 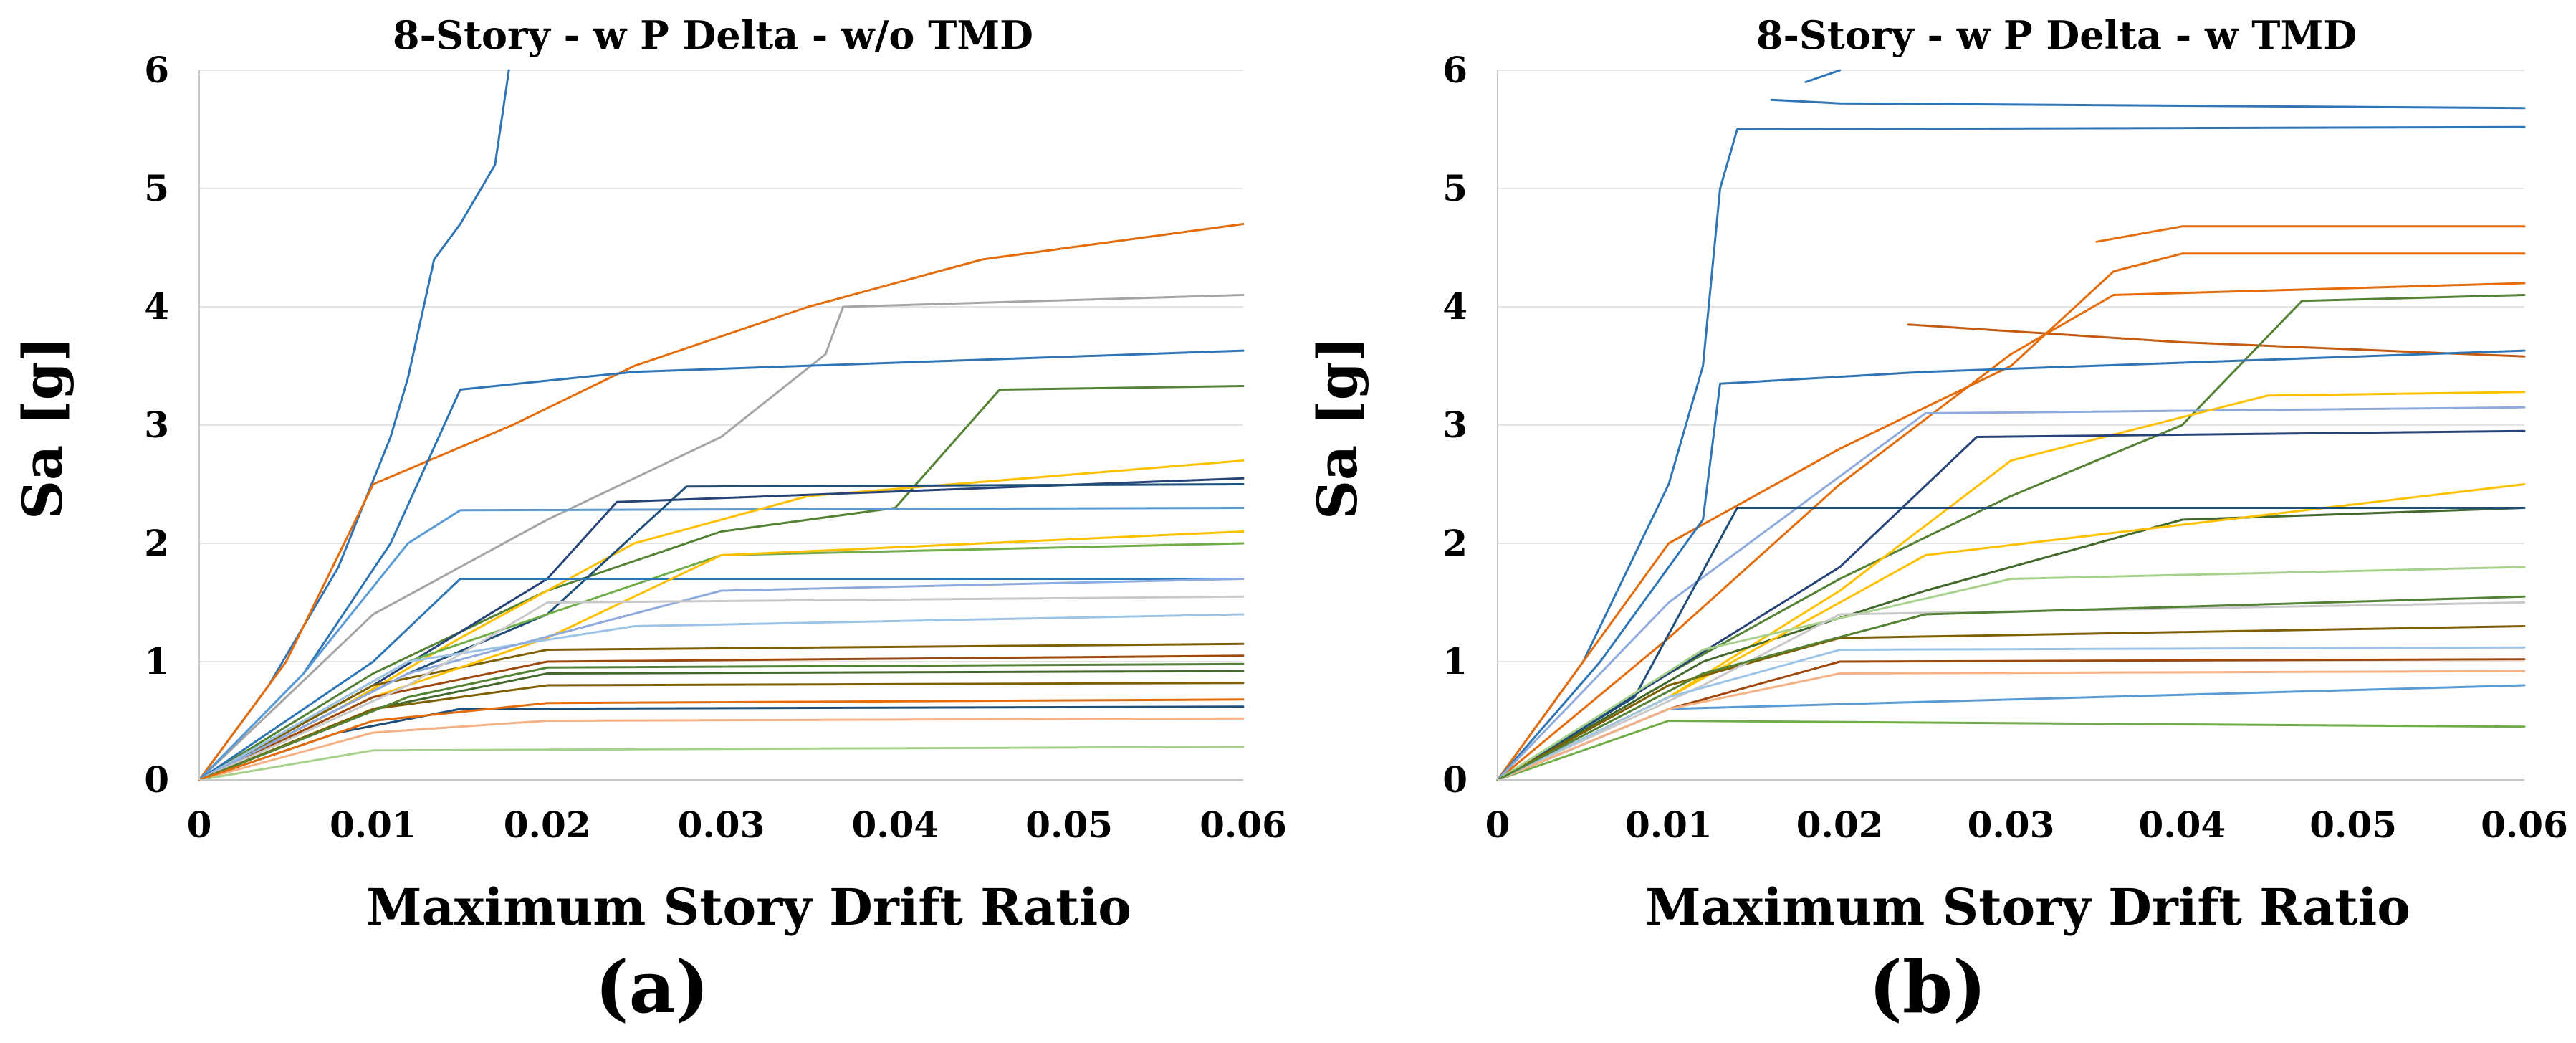 I want to click on y-ticks-b: 0 1 2 3 4 5 6, so click(x=1454, y=425).